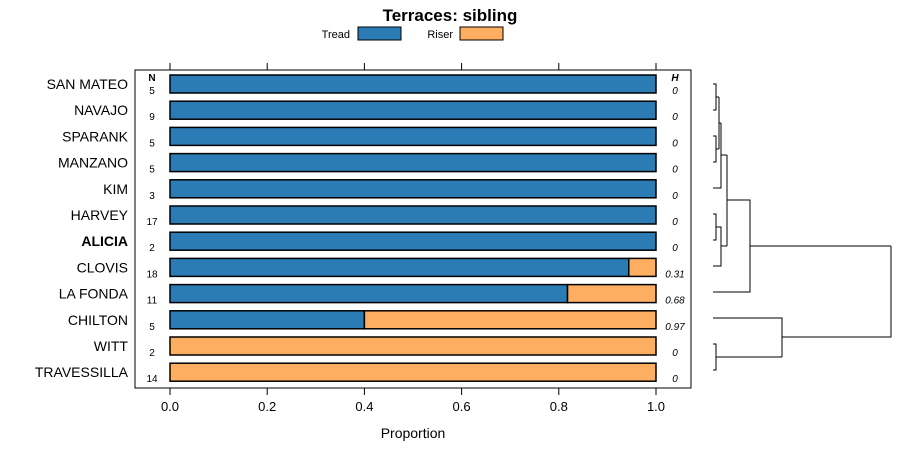 The image size is (900, 460). What do you see at coordinates (152, 196) in the screenshot?
I see `n-value: 3` at bounding box center [152, 196].